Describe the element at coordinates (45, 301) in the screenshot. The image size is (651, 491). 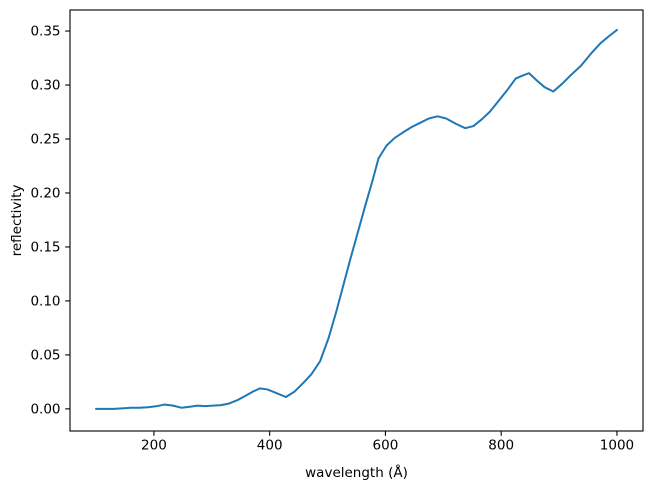
I see `y-tick-label: 0.10` at that location.